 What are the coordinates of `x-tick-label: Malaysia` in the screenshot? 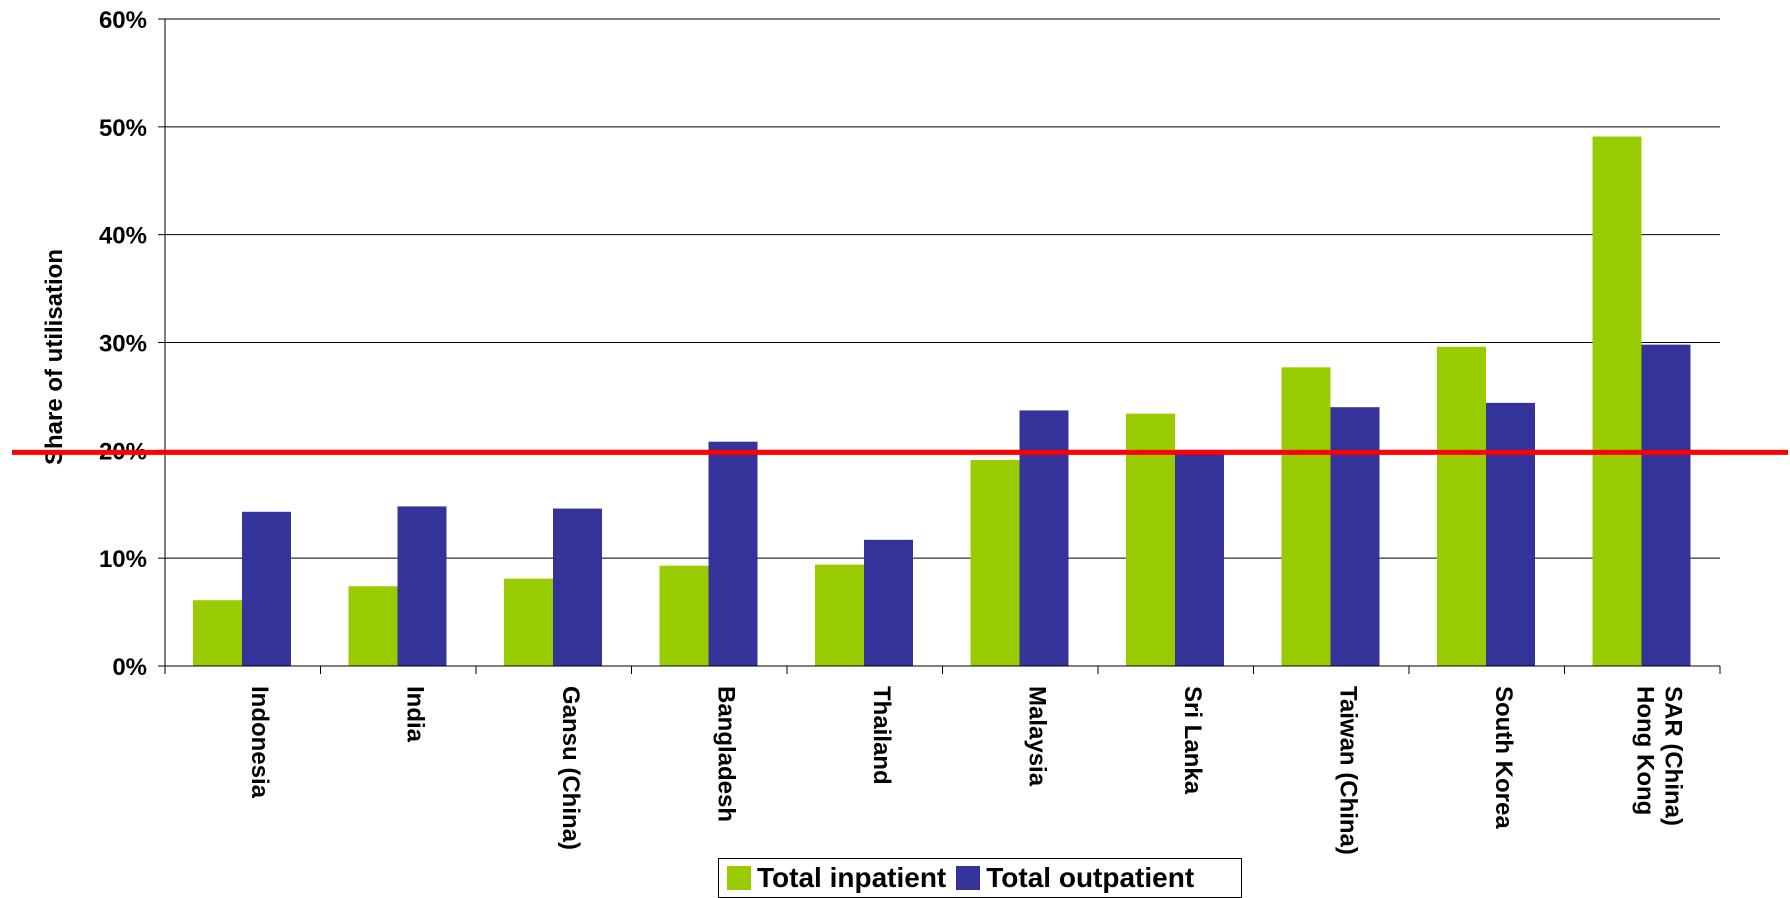 It's located at (1036, 736).